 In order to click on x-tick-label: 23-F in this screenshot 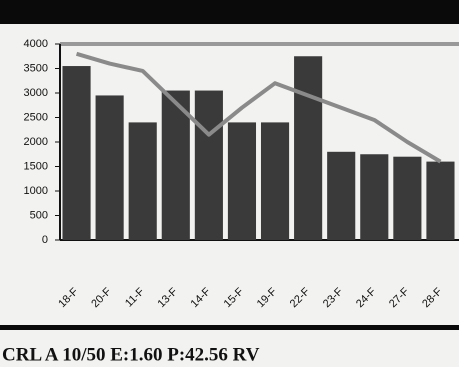, I will do `click(333, 297)`.